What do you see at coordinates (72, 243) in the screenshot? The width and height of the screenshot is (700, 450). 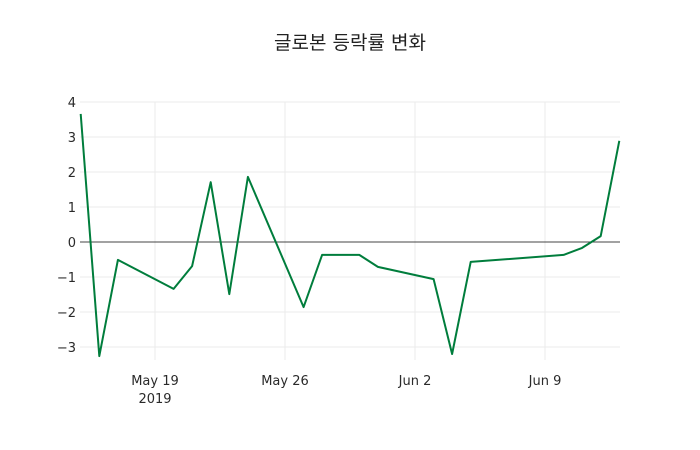 I see `y-tick-label: 0` at bounding box center [72, 243].